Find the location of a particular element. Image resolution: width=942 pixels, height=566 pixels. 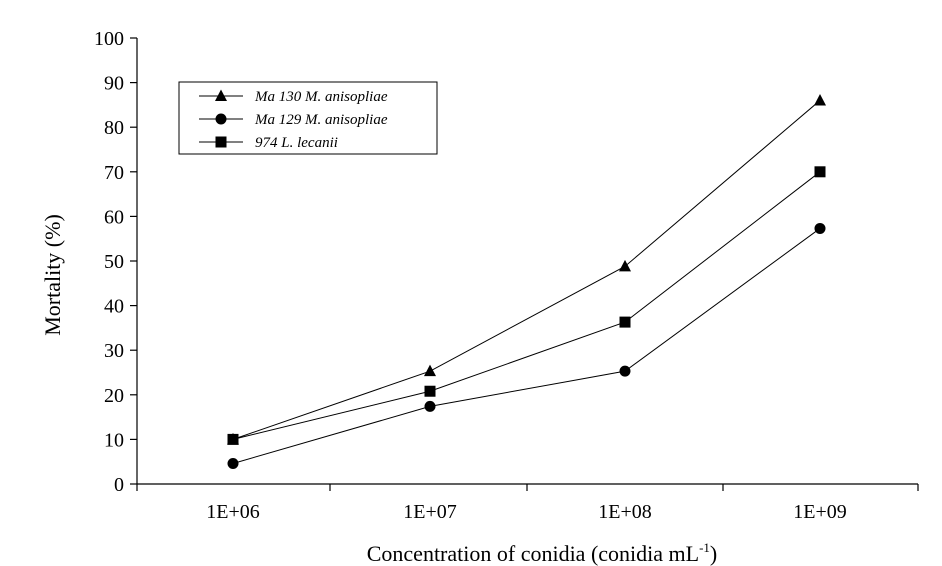

y-axis-title: Mortality (%) is located at coordinates (52, 275).